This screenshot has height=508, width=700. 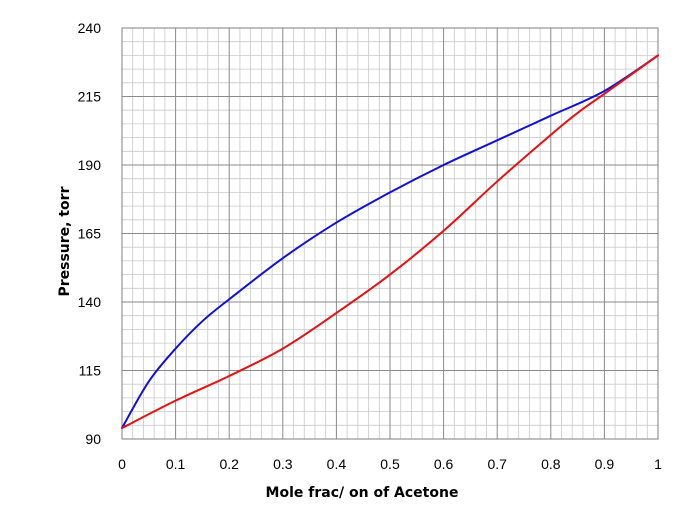 What do you see at coordinates (90, 371) in the screenshot?
I see `y-tick-label: 115` at bounding box center [90, 371].